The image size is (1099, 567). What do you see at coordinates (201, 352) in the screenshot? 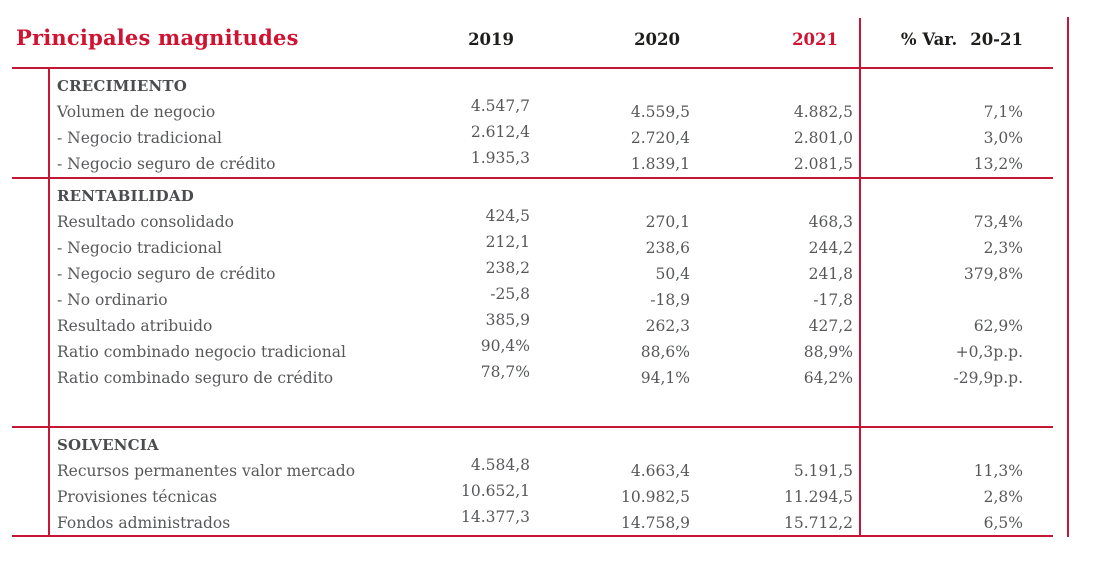
I see `row-label: Ratio combinado negocio tradicional` at bounding box center [201, 352].